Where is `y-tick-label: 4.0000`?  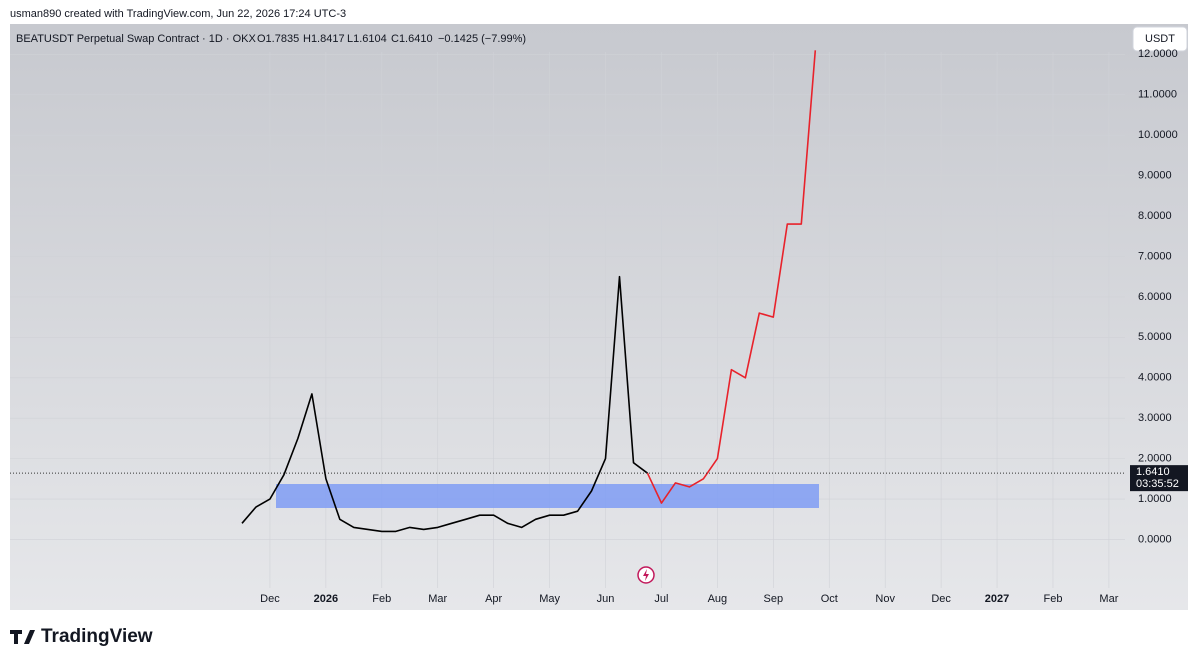 y-tick-label: 4.0000 is located at coordinates (1155, 378).